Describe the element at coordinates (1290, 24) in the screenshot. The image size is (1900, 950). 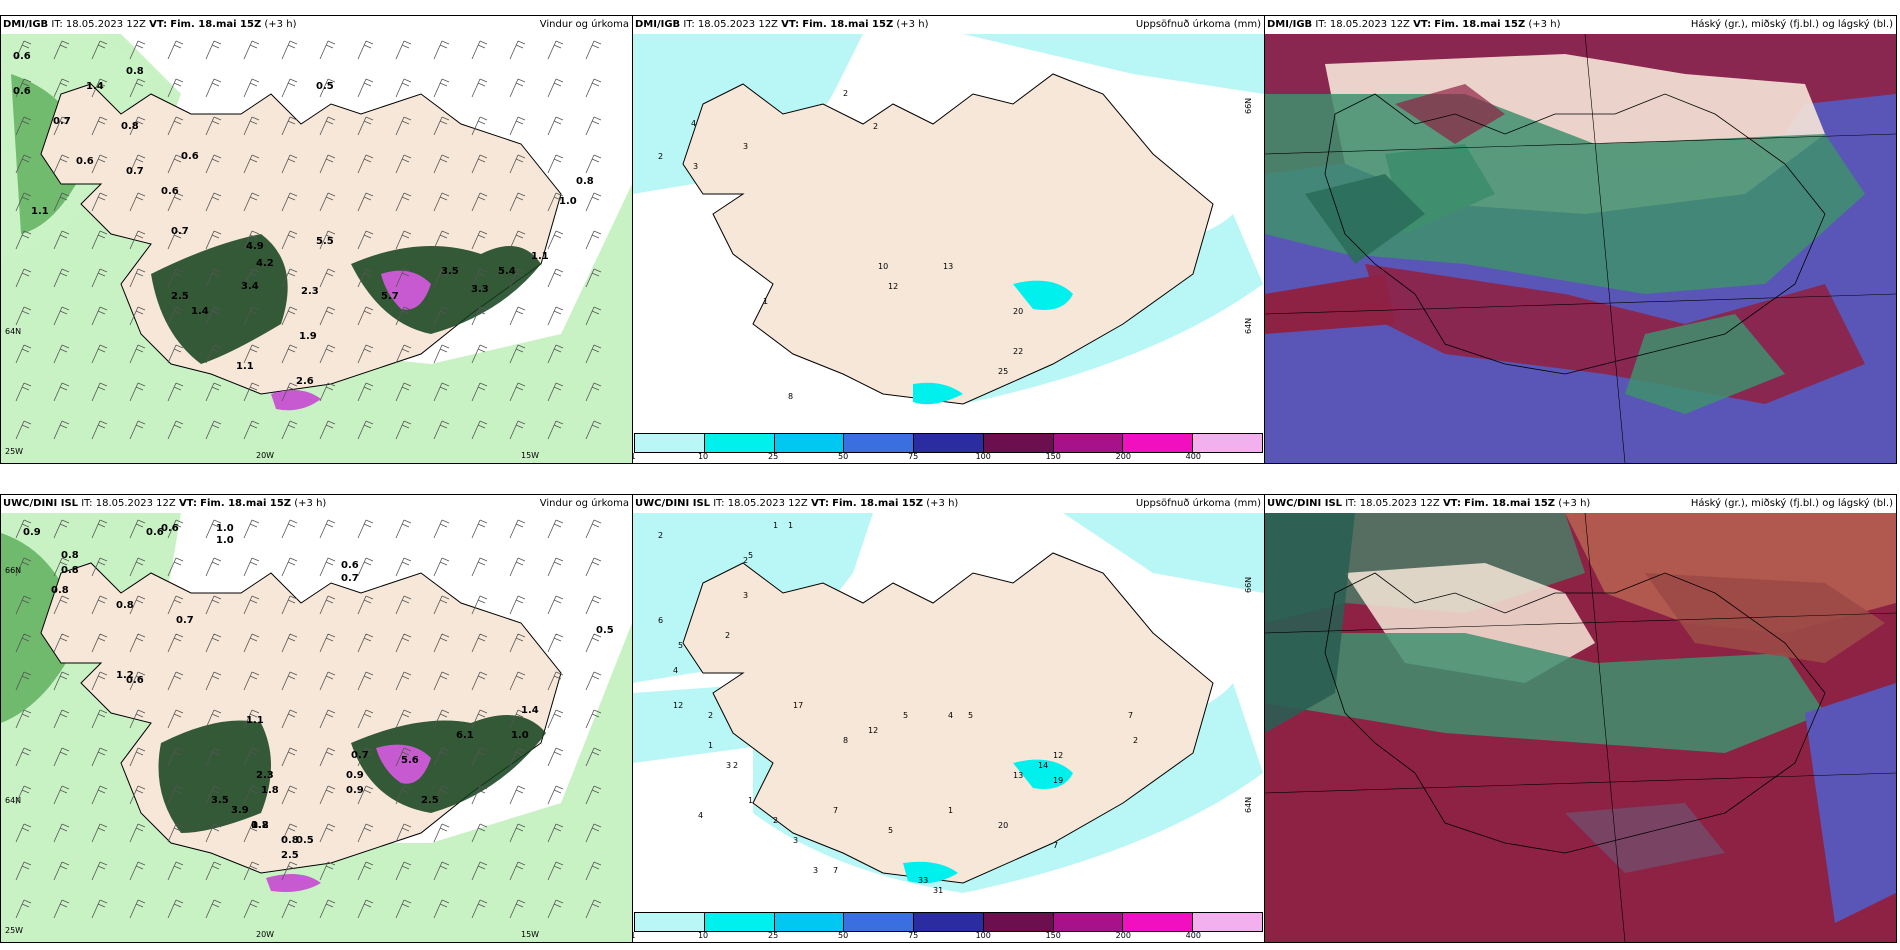
I see `model-source: DMI/IGB` at that location.